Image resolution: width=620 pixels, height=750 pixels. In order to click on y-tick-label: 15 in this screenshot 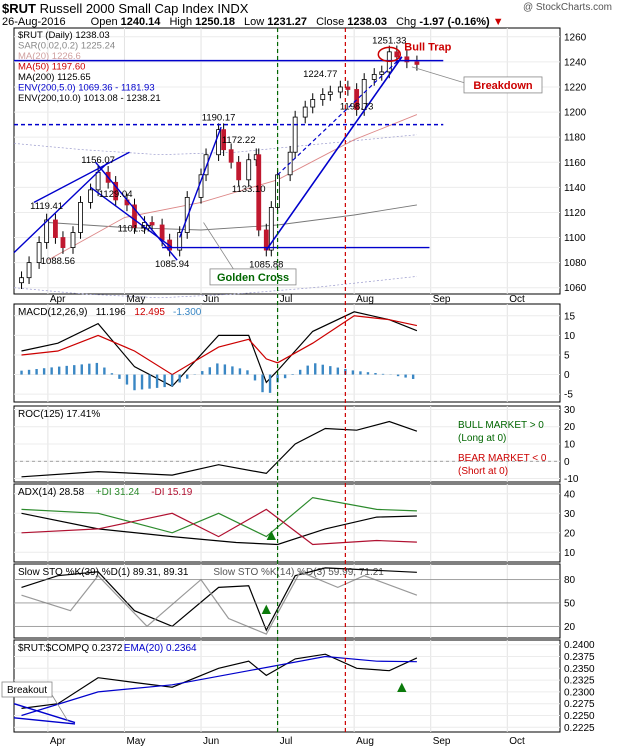, I will do `click(570, 316)`.